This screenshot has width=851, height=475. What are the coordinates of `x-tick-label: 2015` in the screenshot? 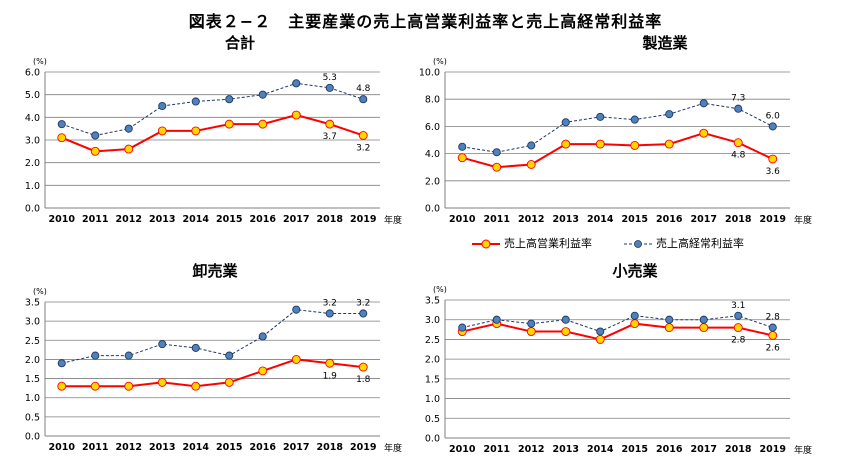 It's located at (635, 219).